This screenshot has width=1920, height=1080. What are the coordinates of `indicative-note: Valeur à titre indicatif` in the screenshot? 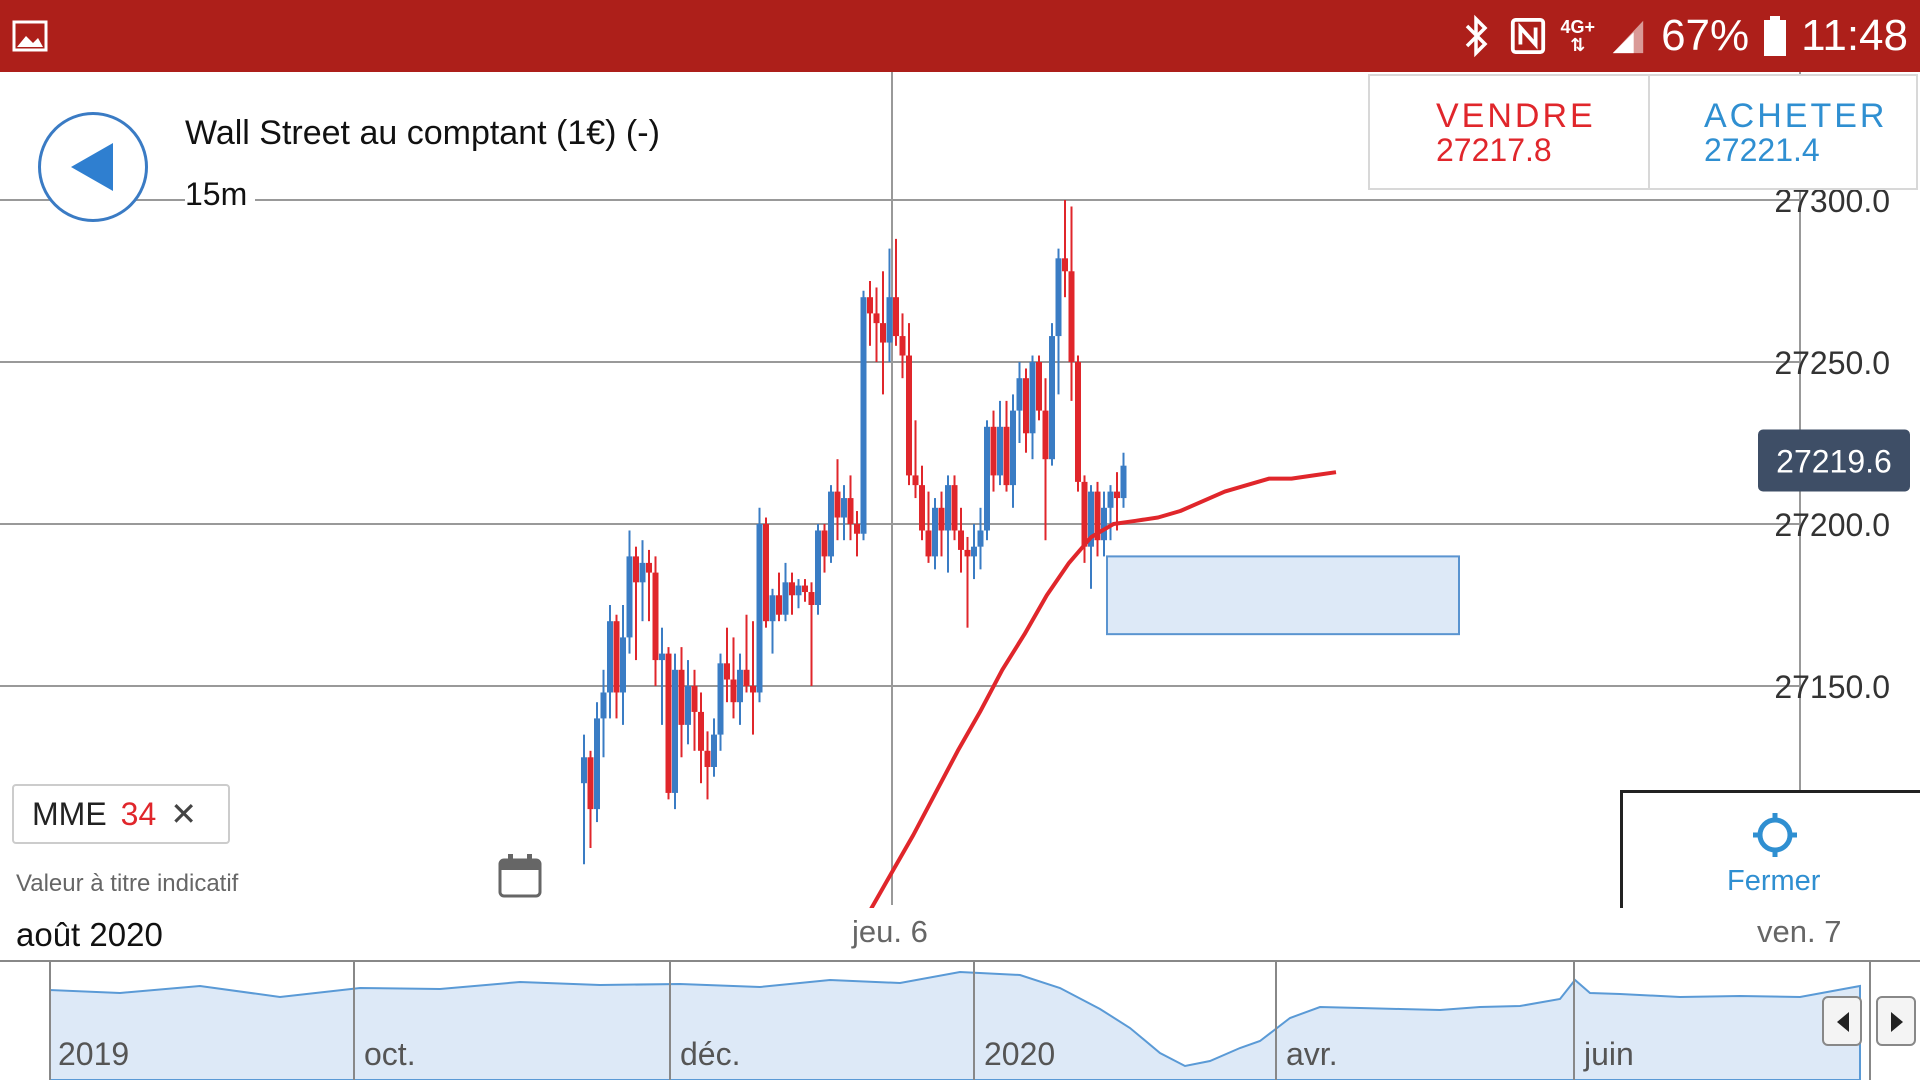 It's located at (127, 883).